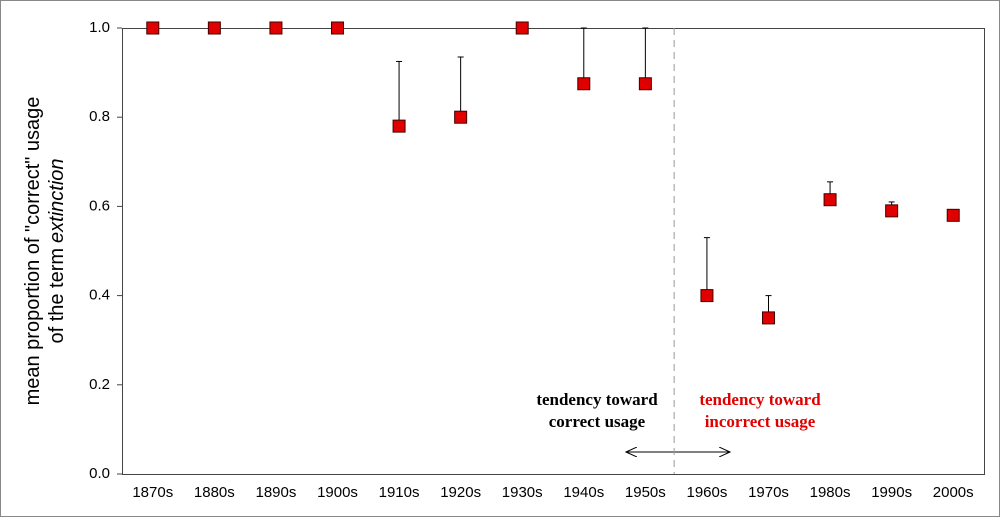 The width and height of the screenshot is (1000, 517). Describe the element at coordinates (597, 421) in the screenshot. I see `annotation: correct usage` at that location.